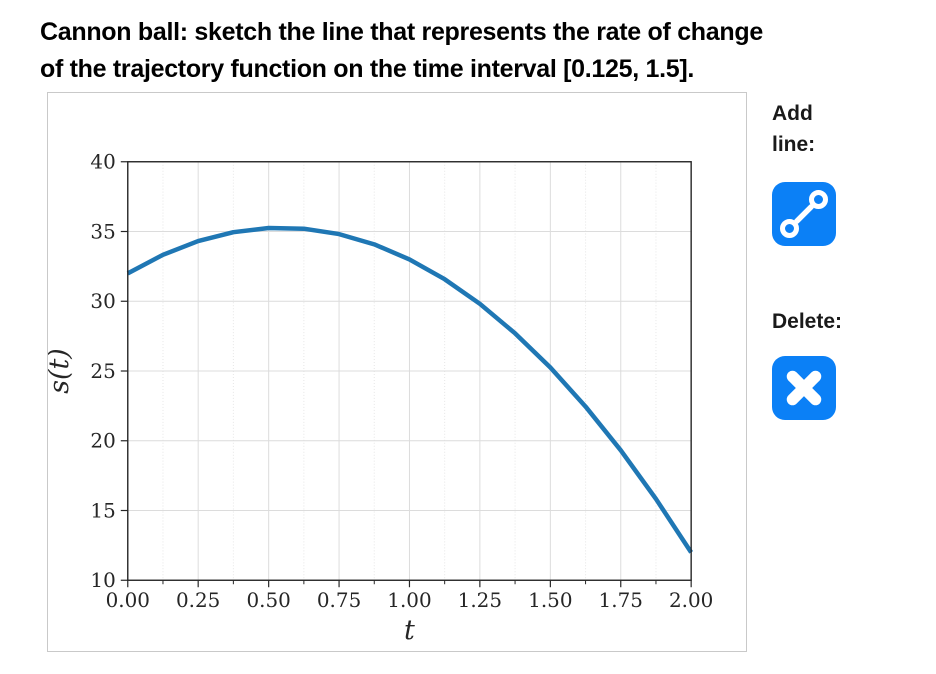  Describe the element at coordinates (691, 600) in the screenshot. I see `svg-text: 2.00` at that location.